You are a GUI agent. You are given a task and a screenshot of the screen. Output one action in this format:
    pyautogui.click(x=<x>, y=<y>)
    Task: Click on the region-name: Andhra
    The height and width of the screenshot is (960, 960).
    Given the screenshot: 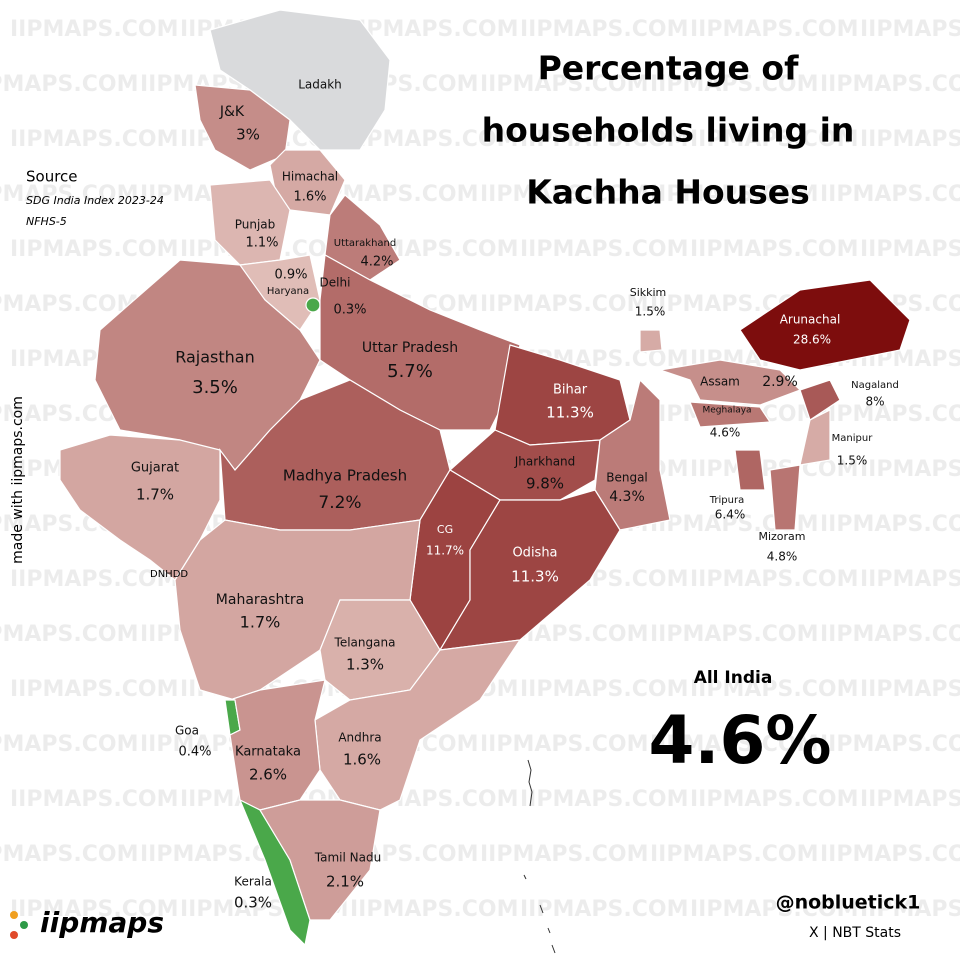 What is the action you would take?
    pyautogui.click(x=359, y=738)
    